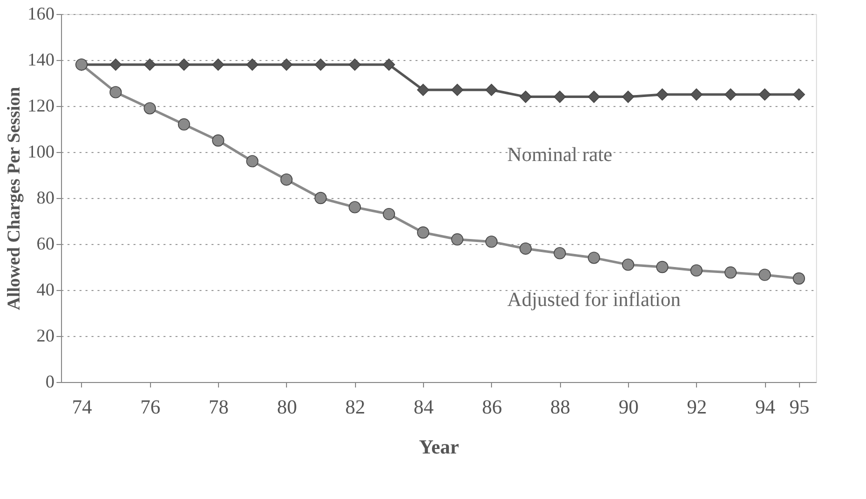 This screenshot has width=866, height=499. Describe the element at coordinates (41, 152) in the screenshot. I see `y-tick-label: 100` at that location.